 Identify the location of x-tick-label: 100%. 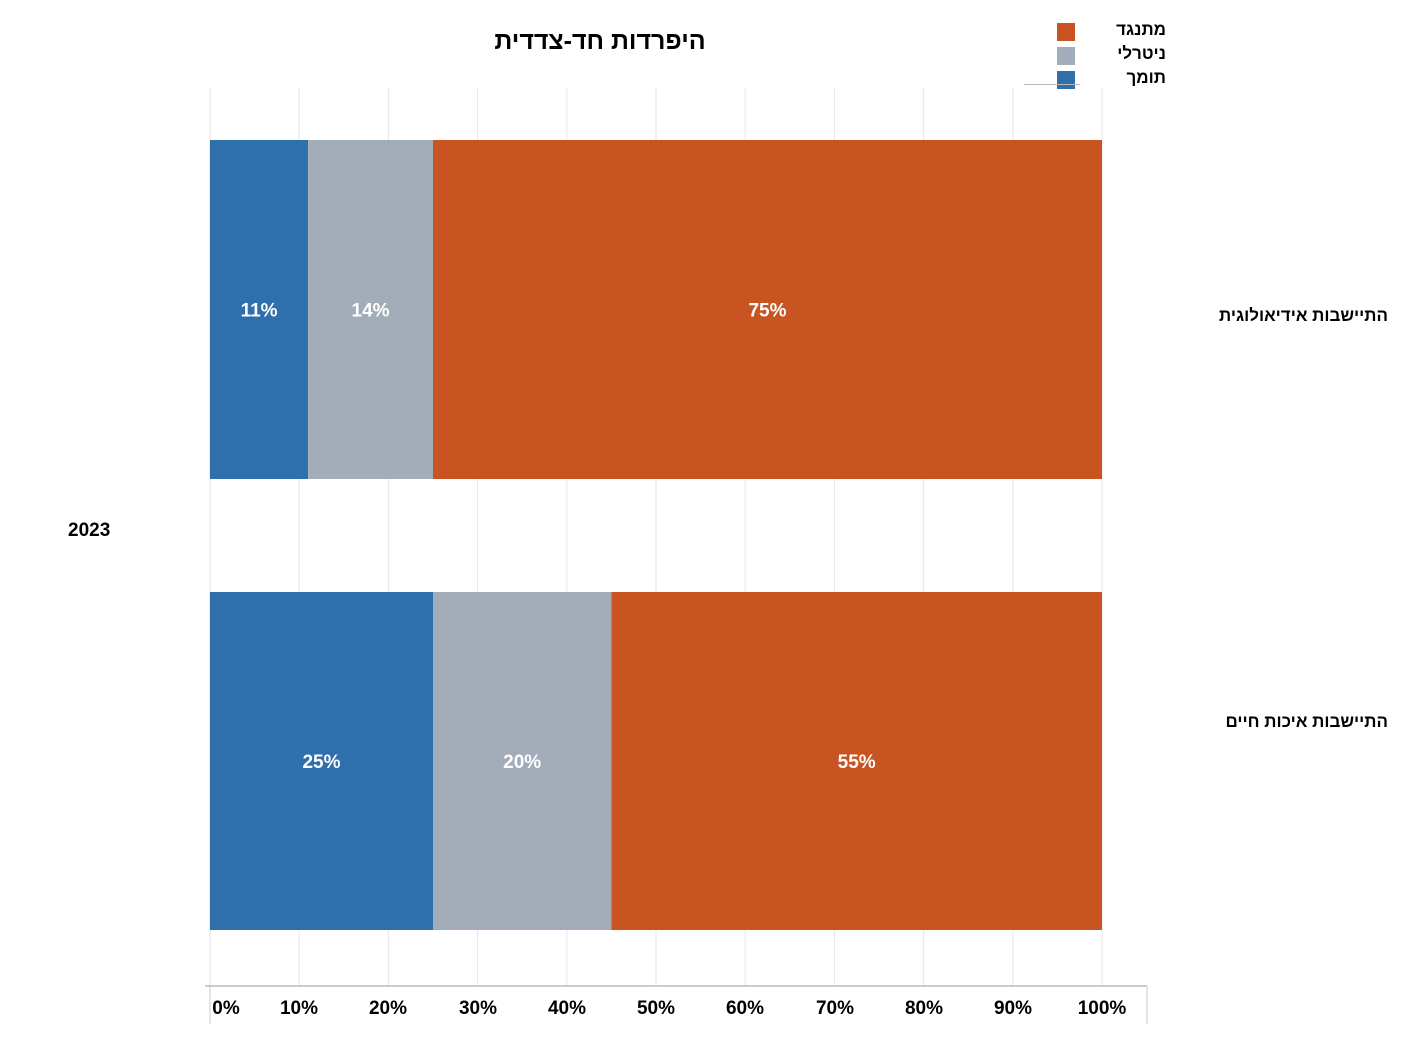
(1102, 1008).